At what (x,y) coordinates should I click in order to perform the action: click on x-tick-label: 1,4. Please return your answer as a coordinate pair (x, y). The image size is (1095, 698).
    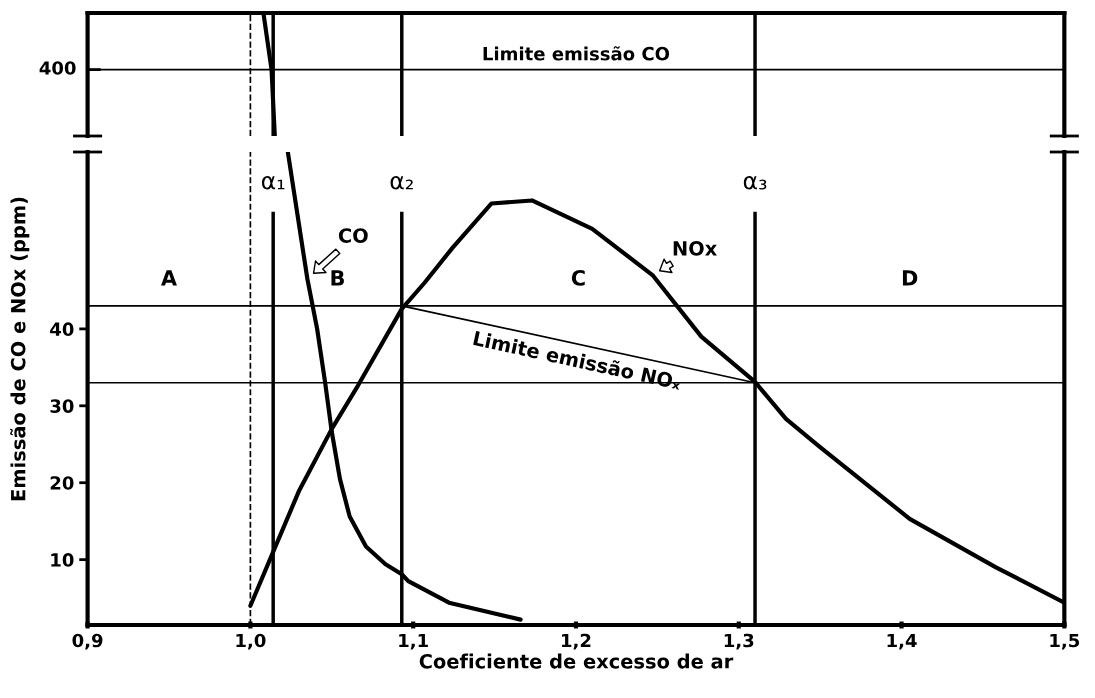
    Looking at the image, I should click on (902, 641).